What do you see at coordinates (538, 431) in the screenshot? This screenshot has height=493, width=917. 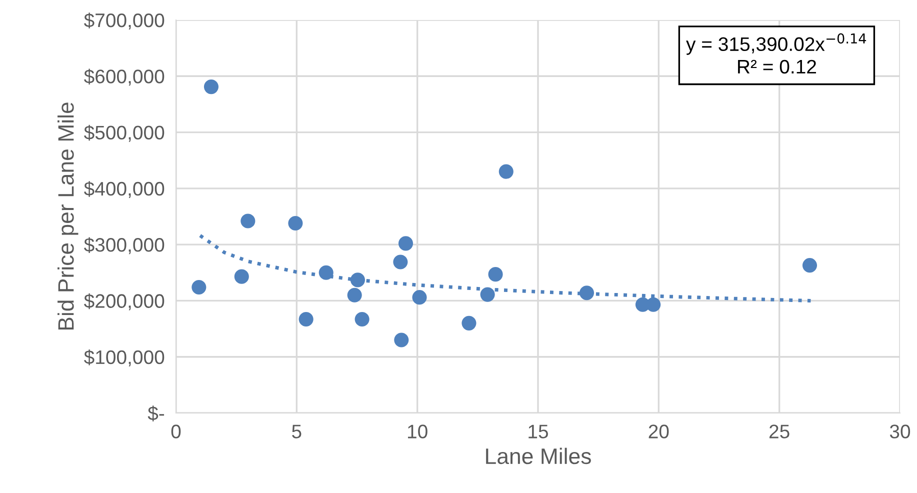 I see `x-tick-label: 15` at bounding box center [538, 431].